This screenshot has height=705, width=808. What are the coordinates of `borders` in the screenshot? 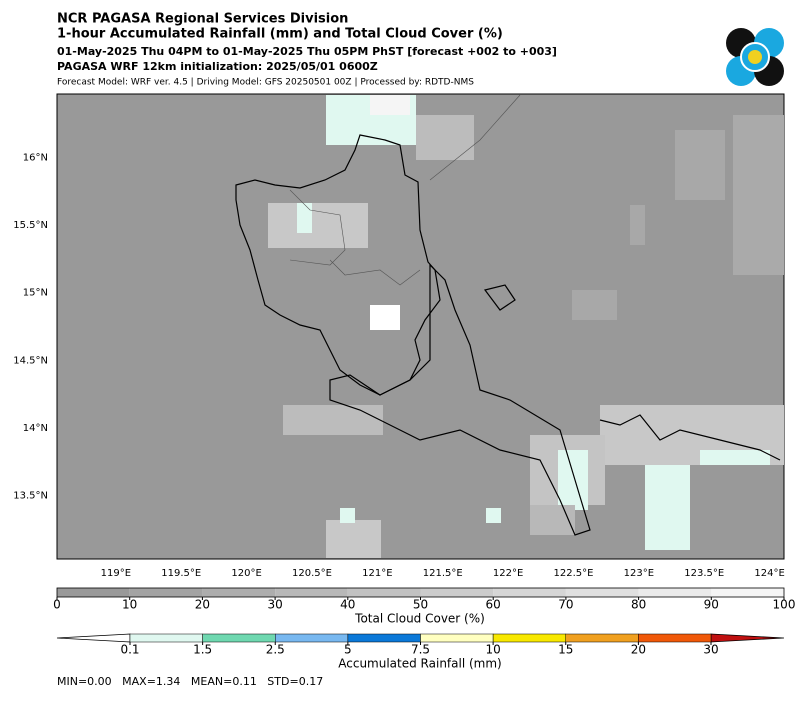 It's located at (405, 190).